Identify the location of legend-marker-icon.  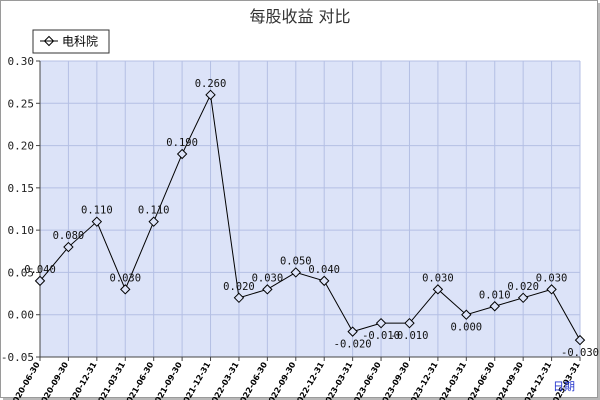
(49, 41).